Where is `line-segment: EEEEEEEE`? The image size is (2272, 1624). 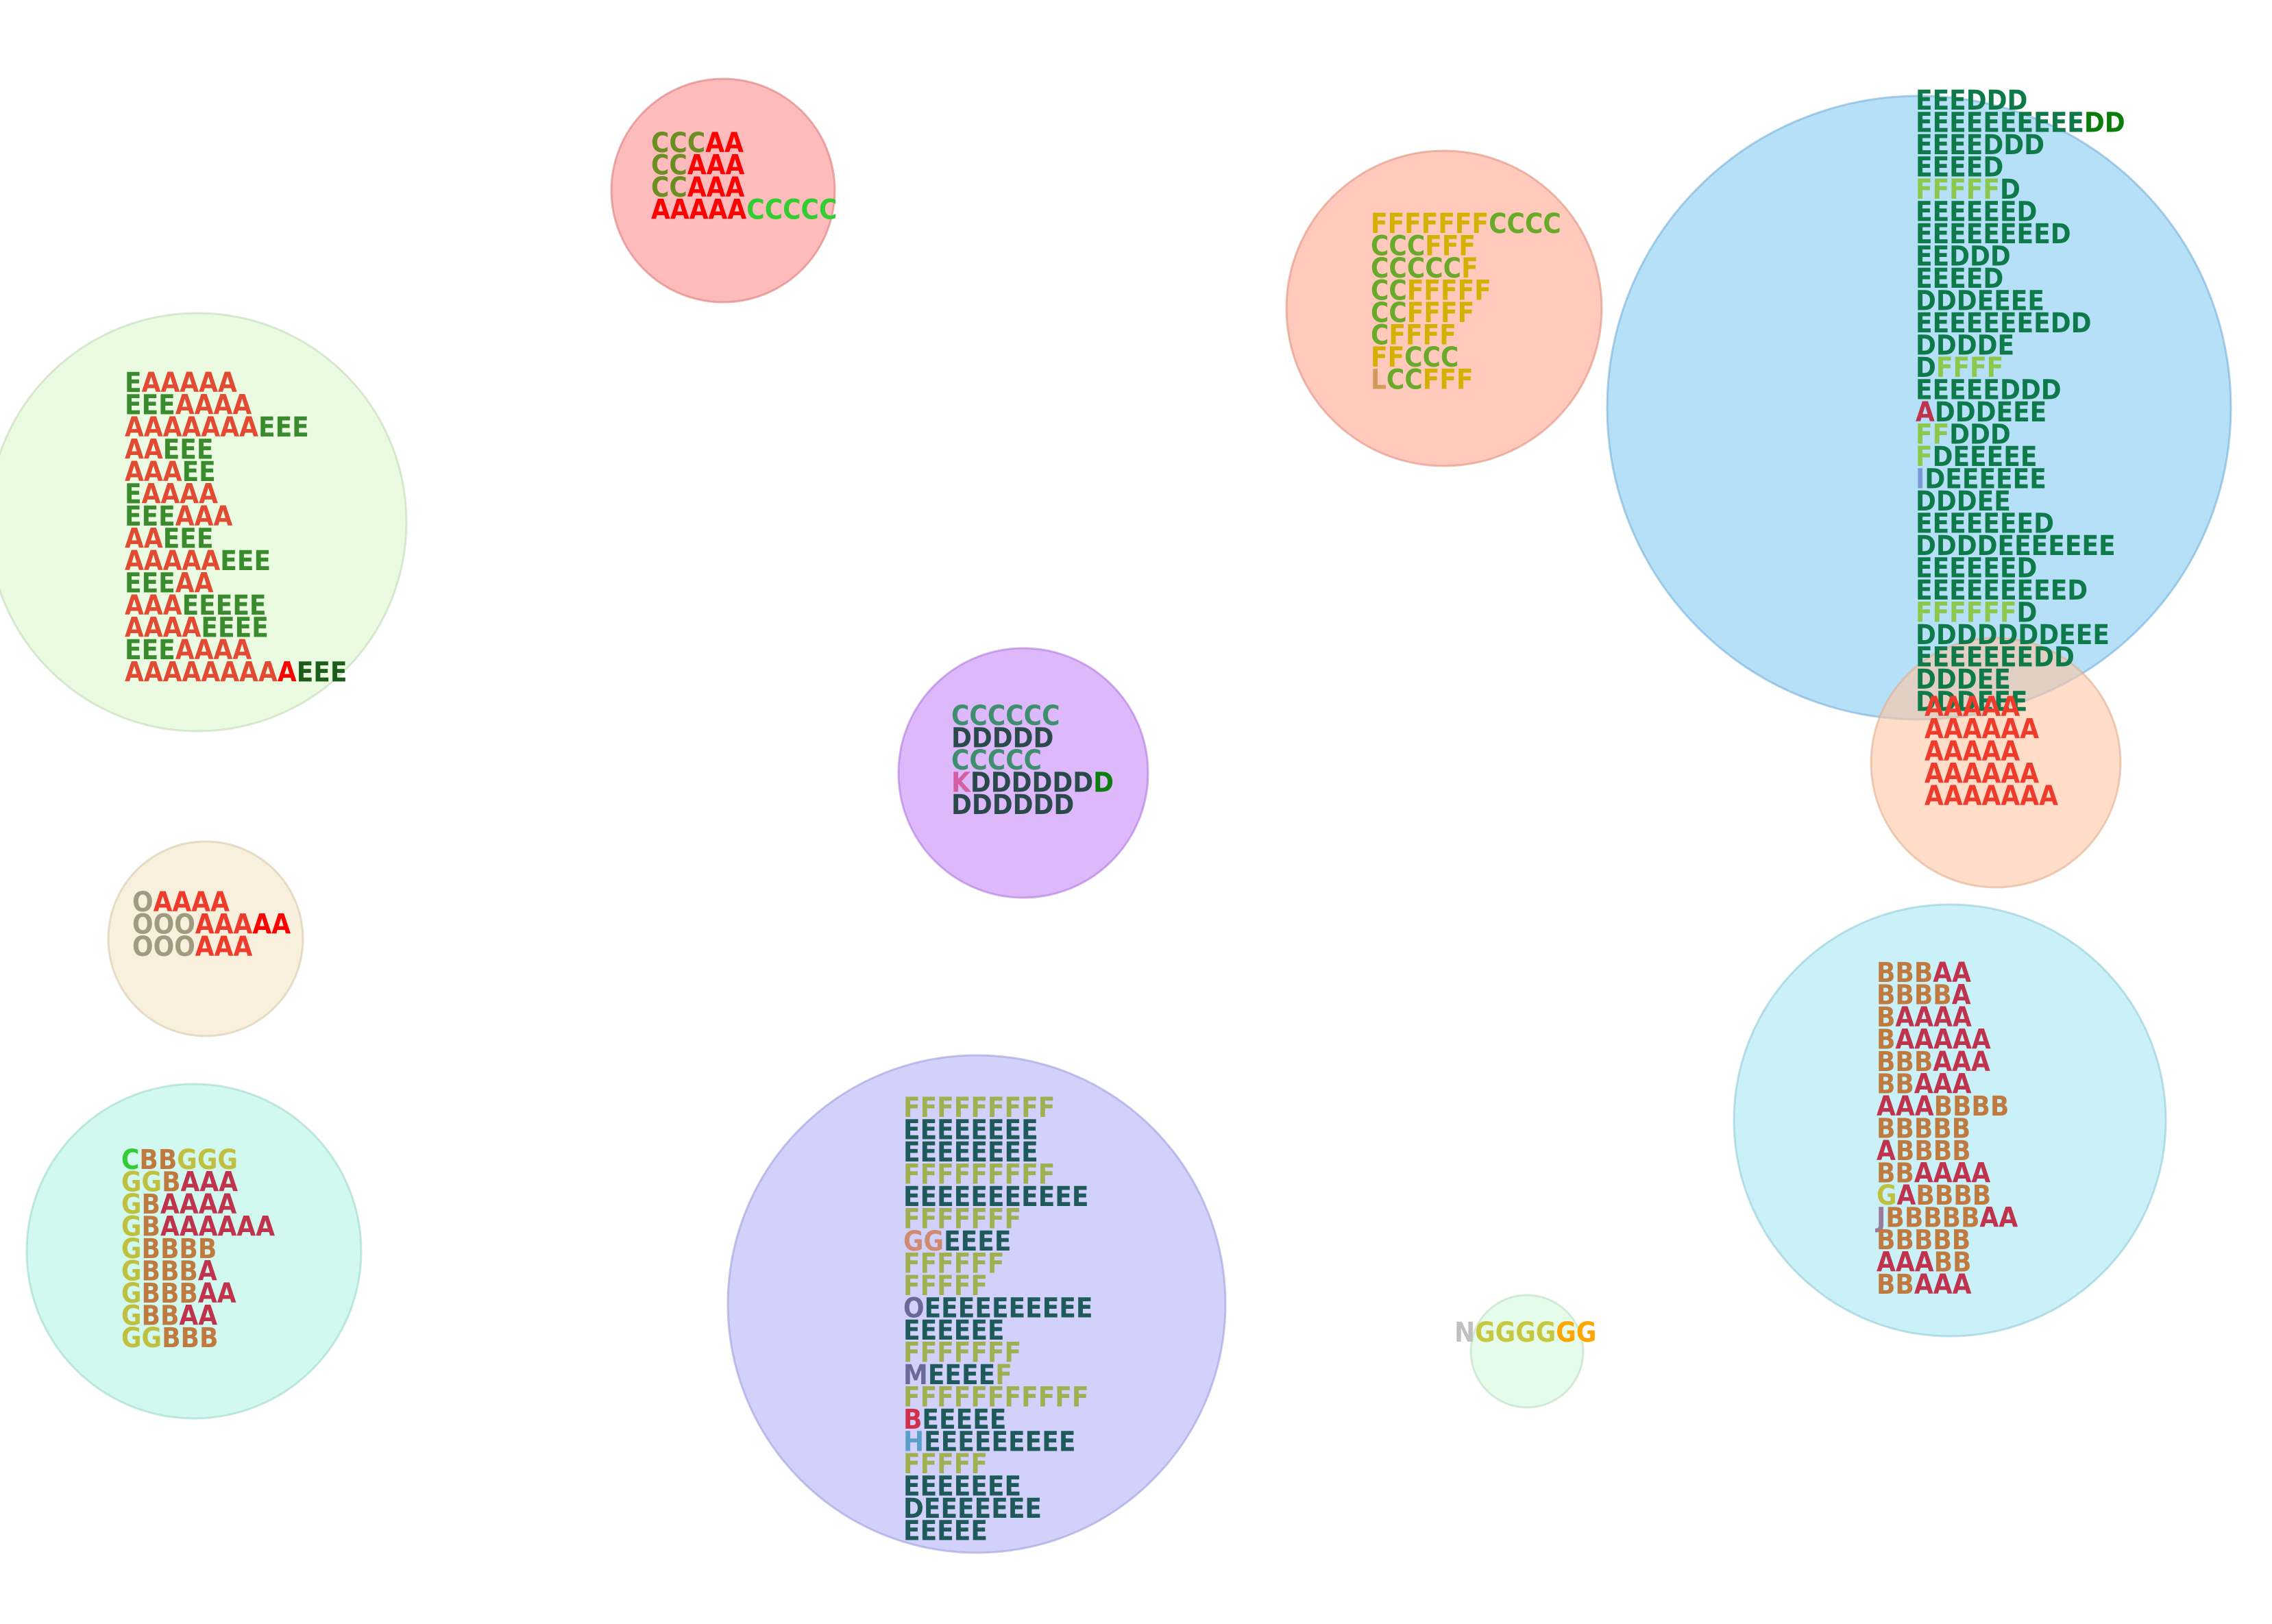 line-segment: EEEEEEEE is located at coordinates (970, 1130).